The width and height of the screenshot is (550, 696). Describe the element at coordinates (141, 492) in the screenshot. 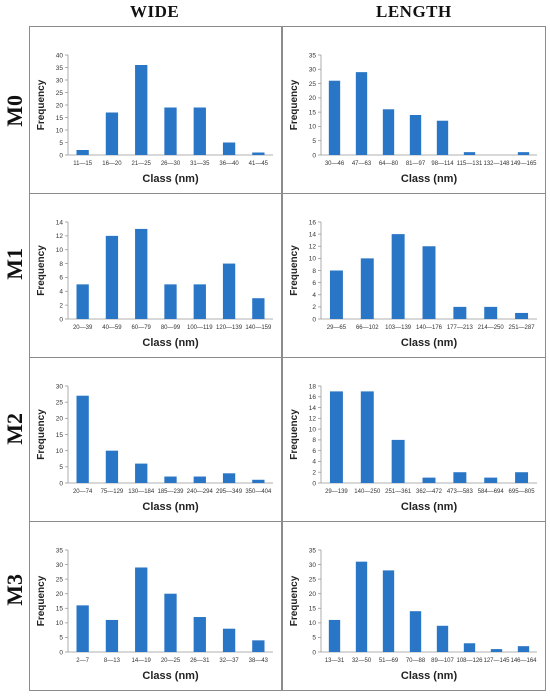

I see `x-tick-label: 130—184` at that location.